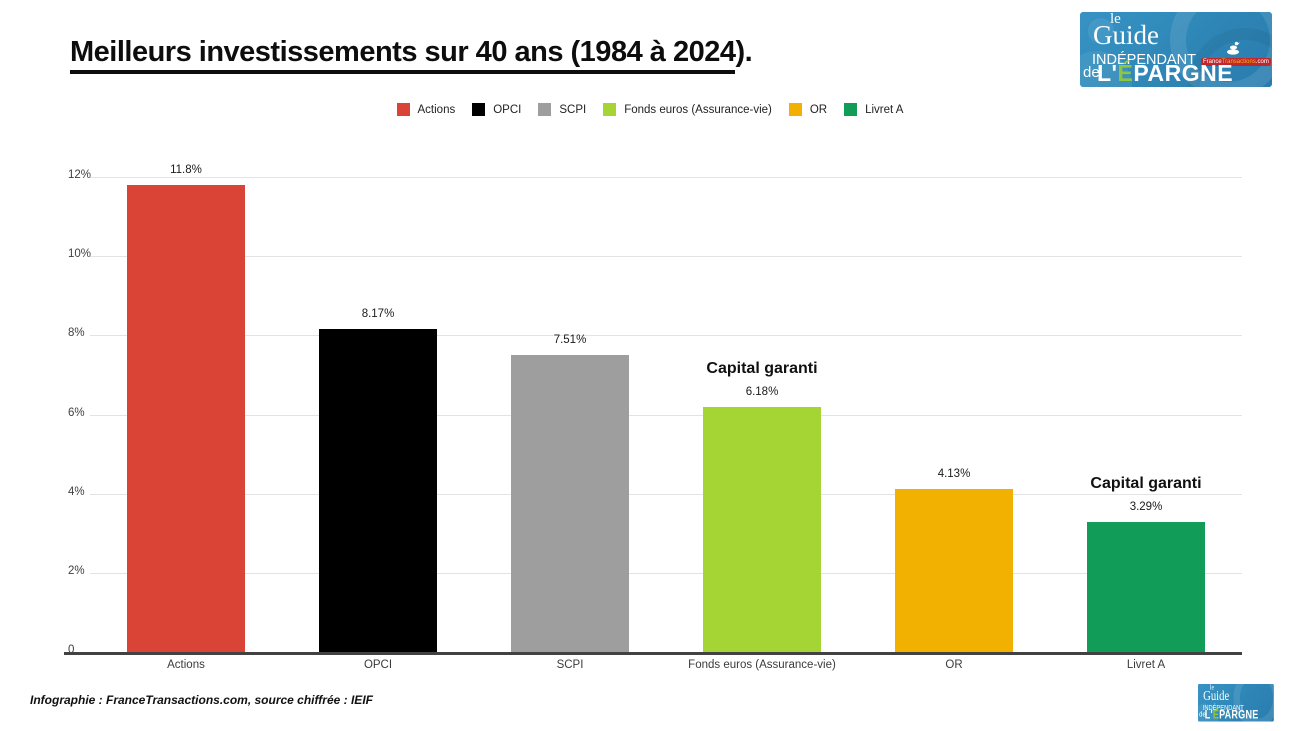 Image resolution: width=1300 pixels, height=731 pixels. I want to click on bar-fonds-euros-assurance-vie-, so click(762, 529).